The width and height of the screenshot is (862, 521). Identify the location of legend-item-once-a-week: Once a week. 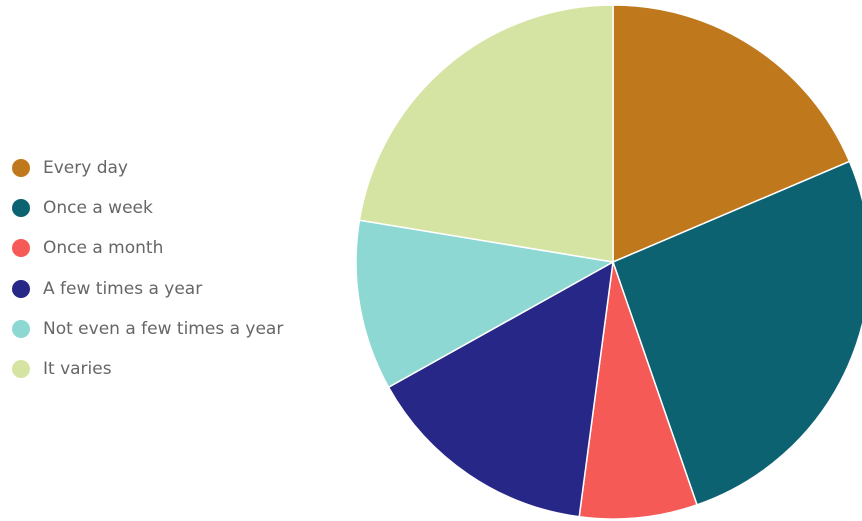
(147, 208).